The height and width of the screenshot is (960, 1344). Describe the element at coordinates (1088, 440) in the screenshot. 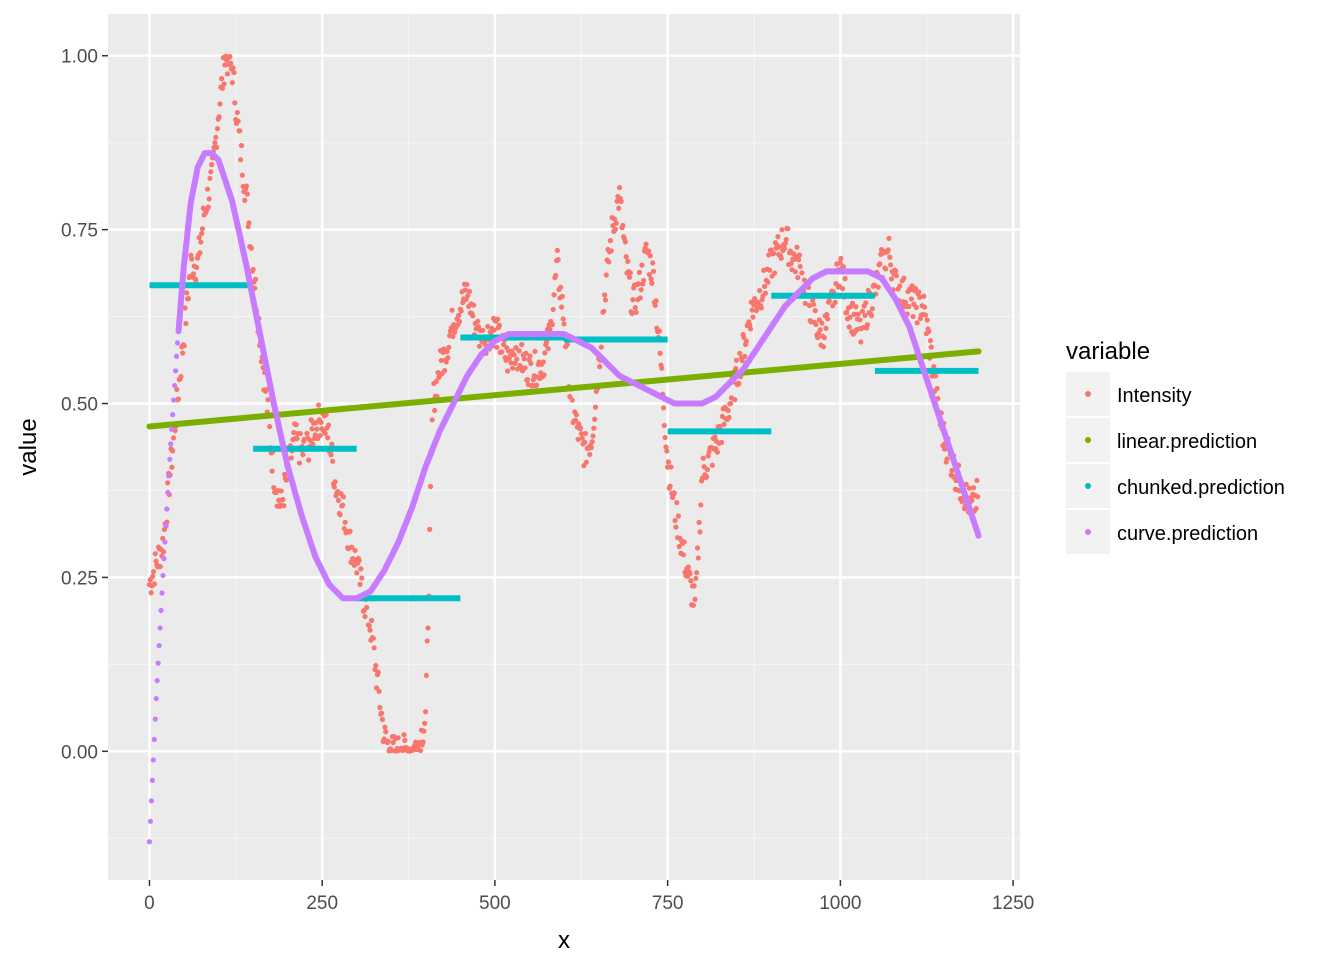

I see `legend-key-dot` at that location.